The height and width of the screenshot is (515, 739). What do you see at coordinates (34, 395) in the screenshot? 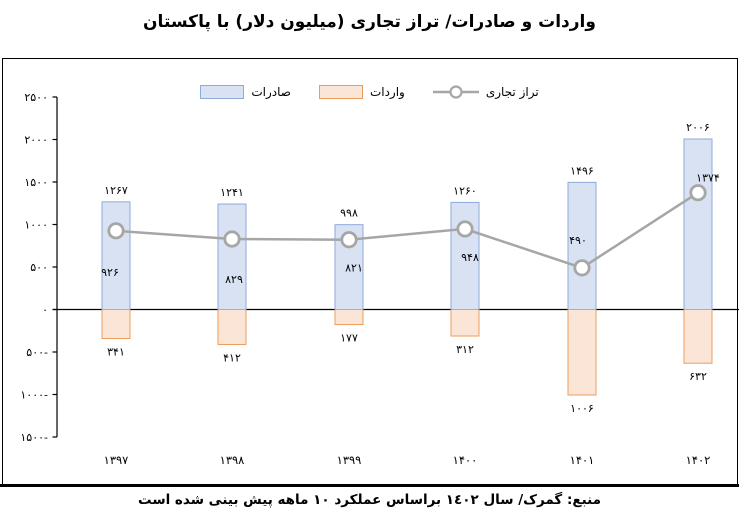
I see `y-tick-label: ۱۰۰۰-` at bounding box center [34, 395].